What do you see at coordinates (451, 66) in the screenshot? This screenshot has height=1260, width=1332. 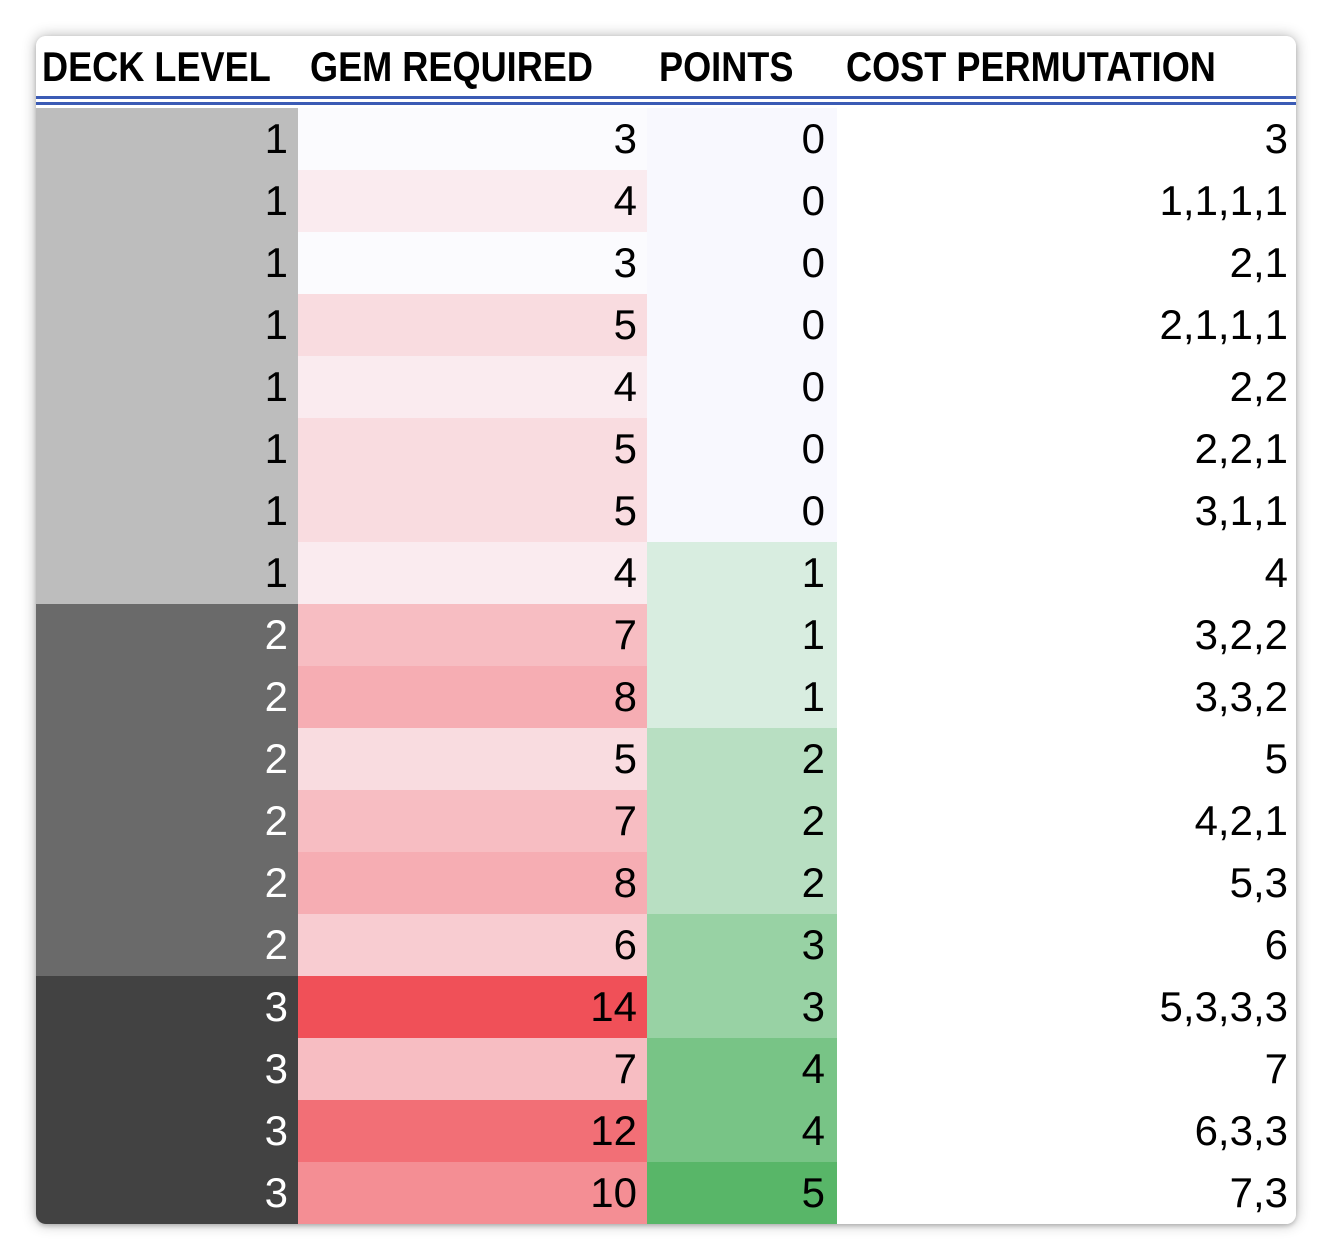 I see `header-gem-required: GEM REQUIRED` at bounding box center [451, 66].